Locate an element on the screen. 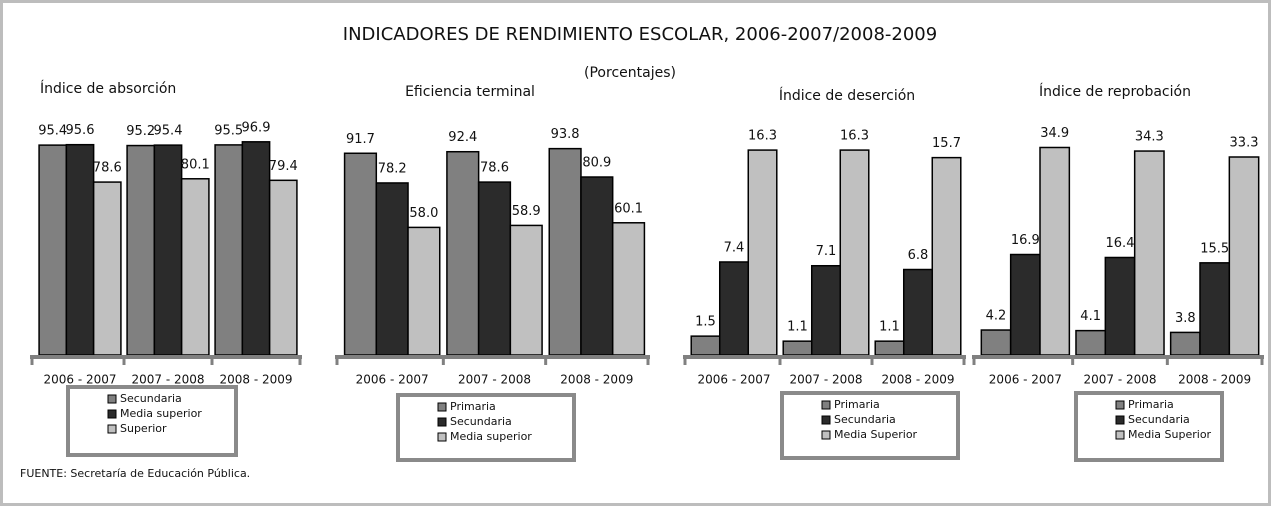 Image resolution: width=1271 pixels, height=506 pixels. value-label: 16.9 is located at coordinates (1025, 240).